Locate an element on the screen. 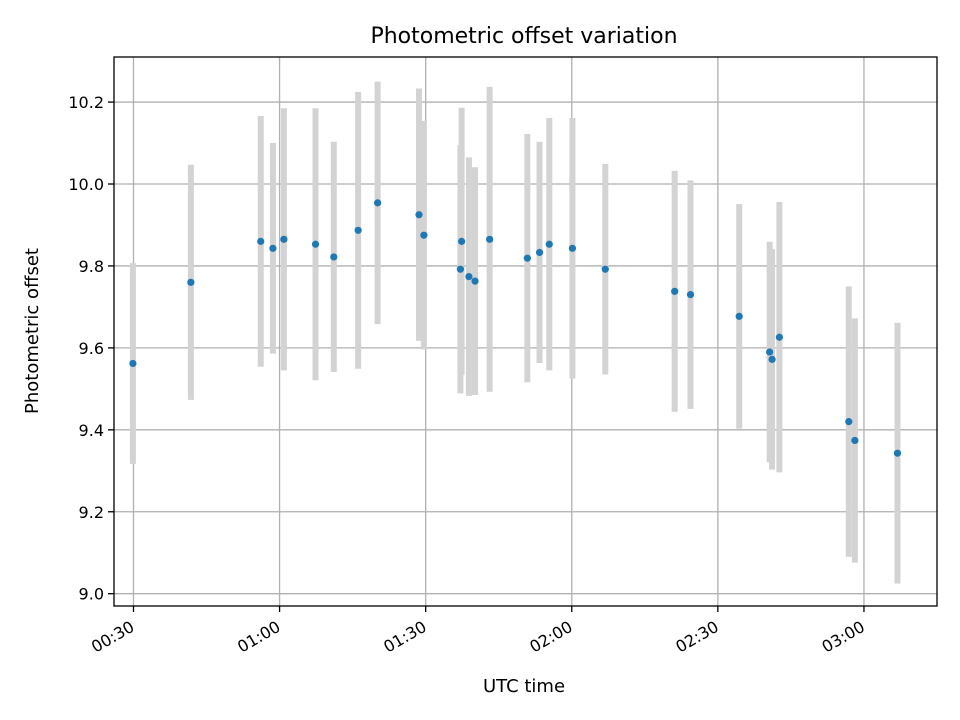 The width and height of the screenshot is (960, 720). y-tick-label: 9.6 is located at coordinates (91, 348).